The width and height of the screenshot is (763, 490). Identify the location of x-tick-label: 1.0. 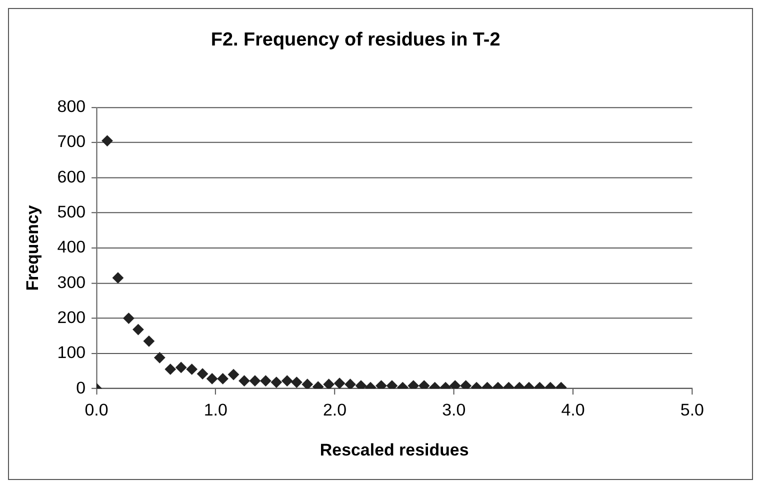
(216, 410).